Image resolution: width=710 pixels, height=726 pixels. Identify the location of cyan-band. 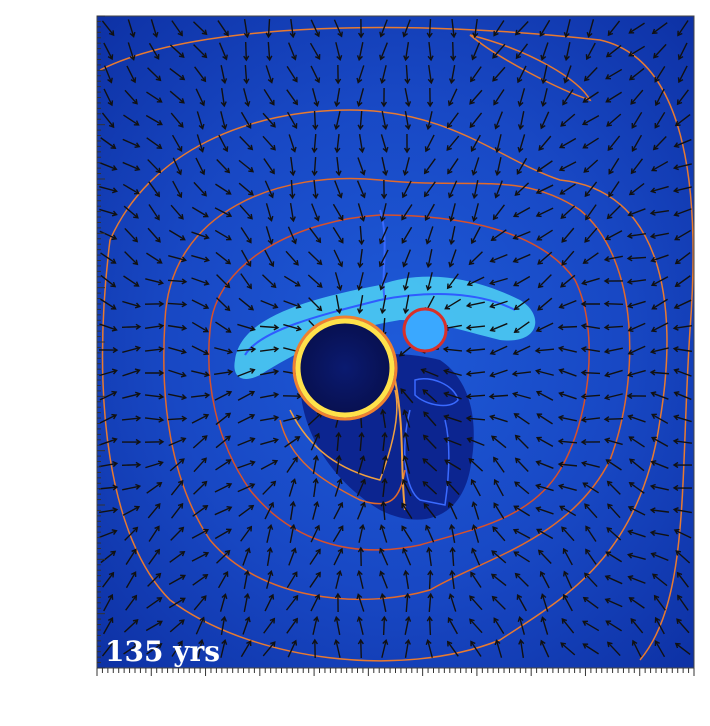
(385, 328).